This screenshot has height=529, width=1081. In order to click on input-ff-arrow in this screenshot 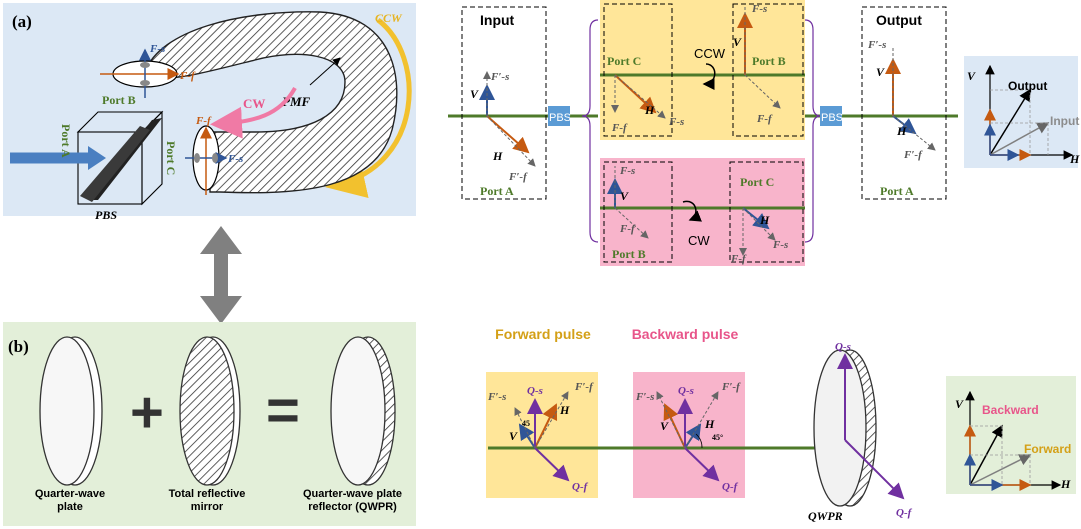, I will do `click(511, 141)`.